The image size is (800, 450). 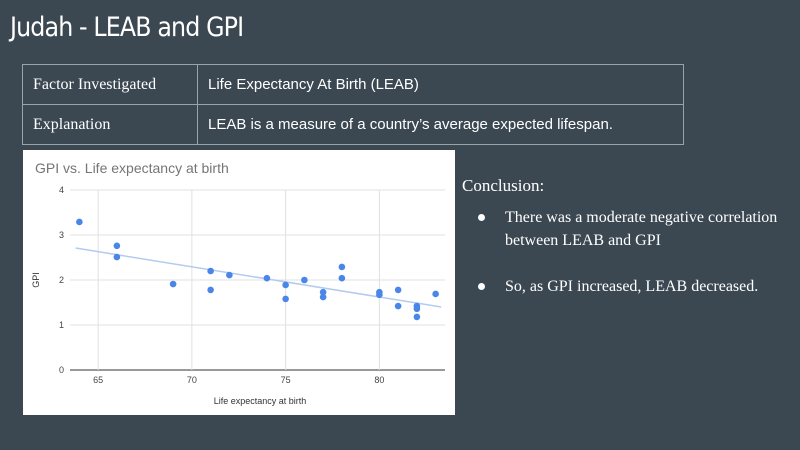 What do you see at coordinates (61, 370) in the screenshot?
I see `y-tick-label: 0` at bounding box center [61, 370].